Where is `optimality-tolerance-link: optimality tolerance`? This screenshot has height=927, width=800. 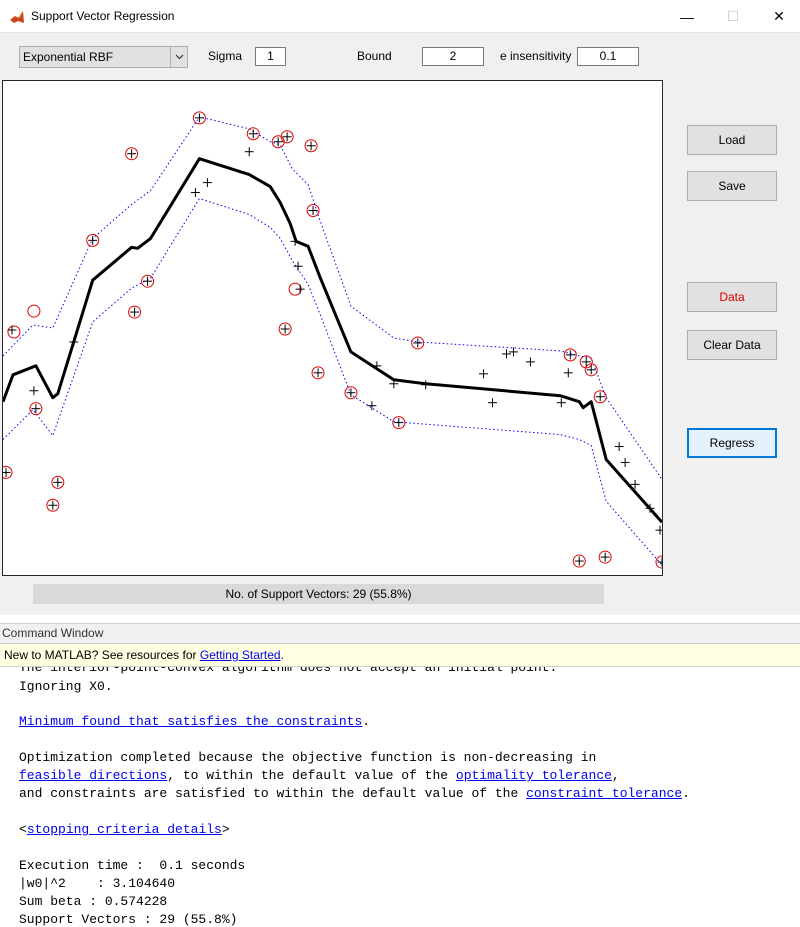
optimality-tolerance-link: optimality tolerance is located at coordinates (533, 775).